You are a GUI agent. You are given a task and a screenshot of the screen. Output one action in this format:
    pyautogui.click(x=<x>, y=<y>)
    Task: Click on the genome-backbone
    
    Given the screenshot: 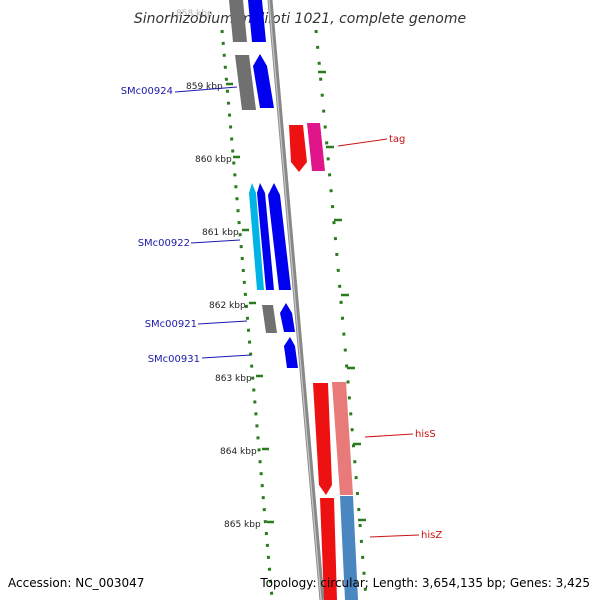 What is the action you would take?
    pyautogui.click(x=296, y=300)
    